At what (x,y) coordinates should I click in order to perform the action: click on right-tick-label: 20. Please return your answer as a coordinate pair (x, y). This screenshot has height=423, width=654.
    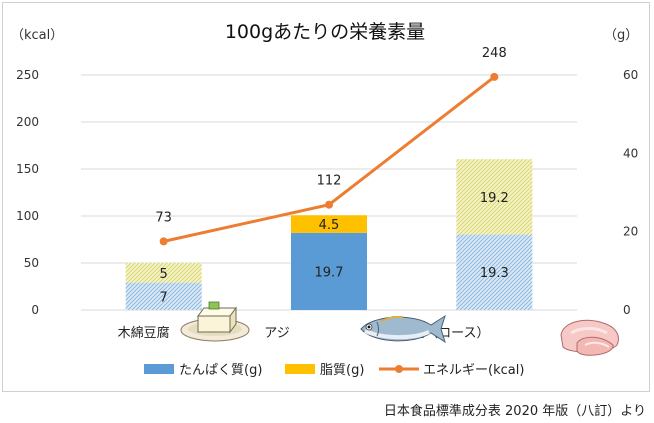
    Looking at the image, I should click on (630, 232).